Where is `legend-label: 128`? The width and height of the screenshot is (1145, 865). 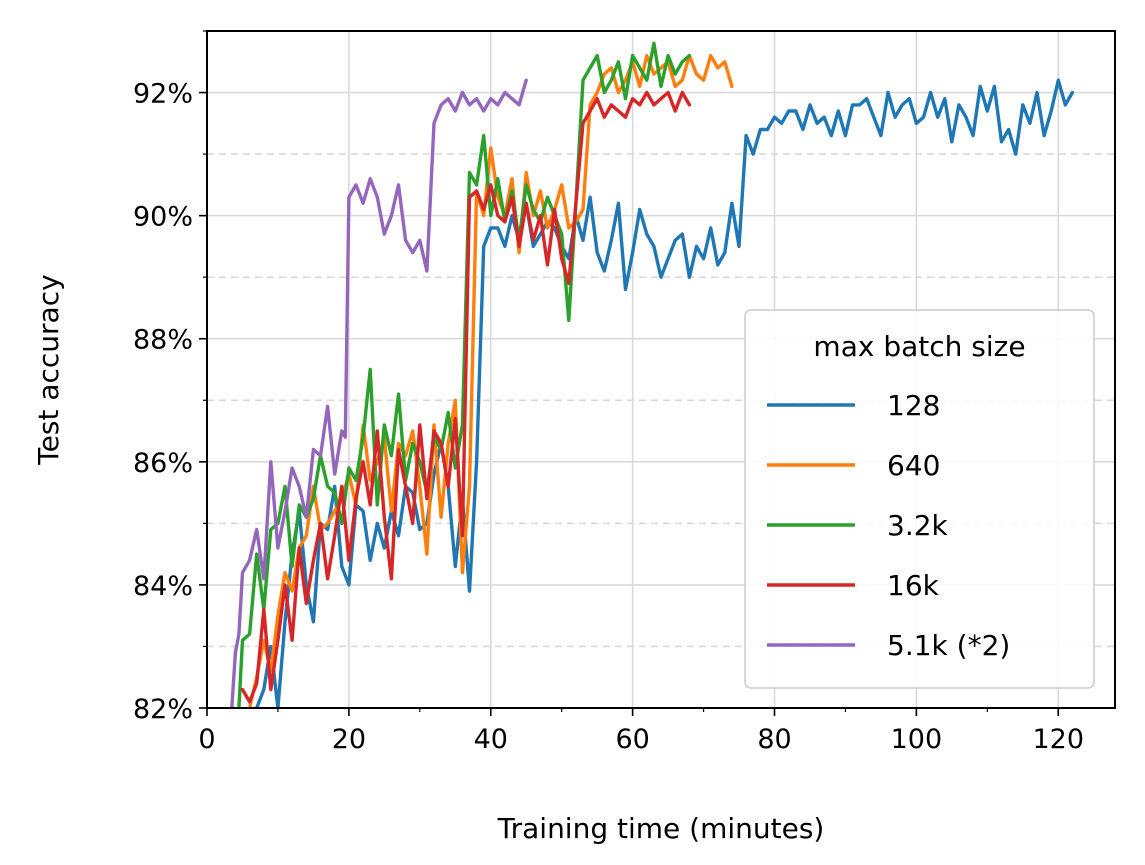 legend-label: 128 is located at coordinates (913, 405).